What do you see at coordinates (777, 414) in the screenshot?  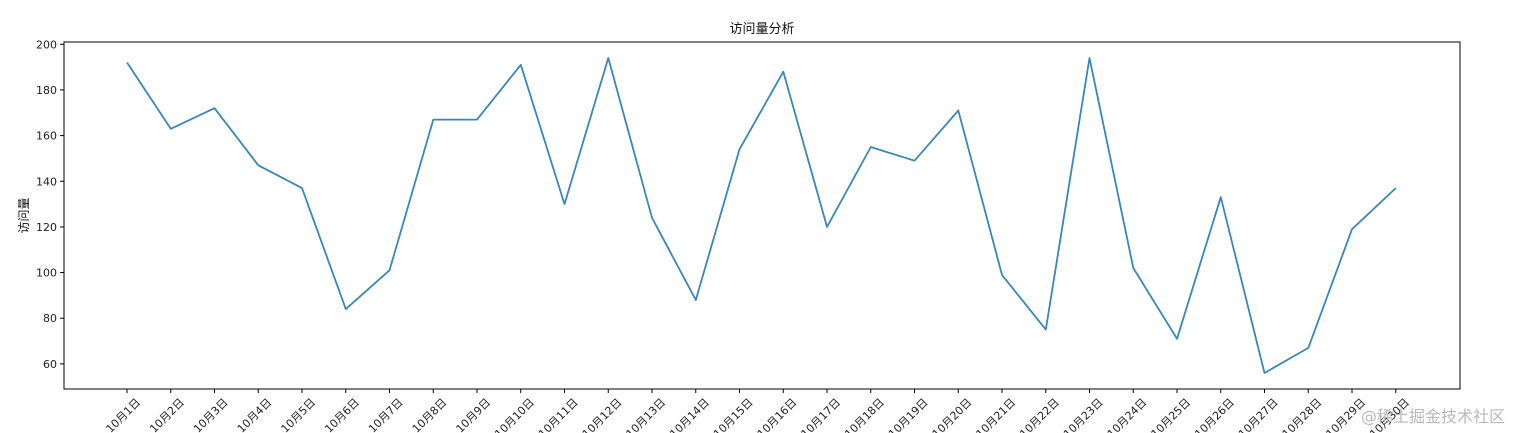 I see `x-tick-label: 10月16日` at bounding box center [777, 414].